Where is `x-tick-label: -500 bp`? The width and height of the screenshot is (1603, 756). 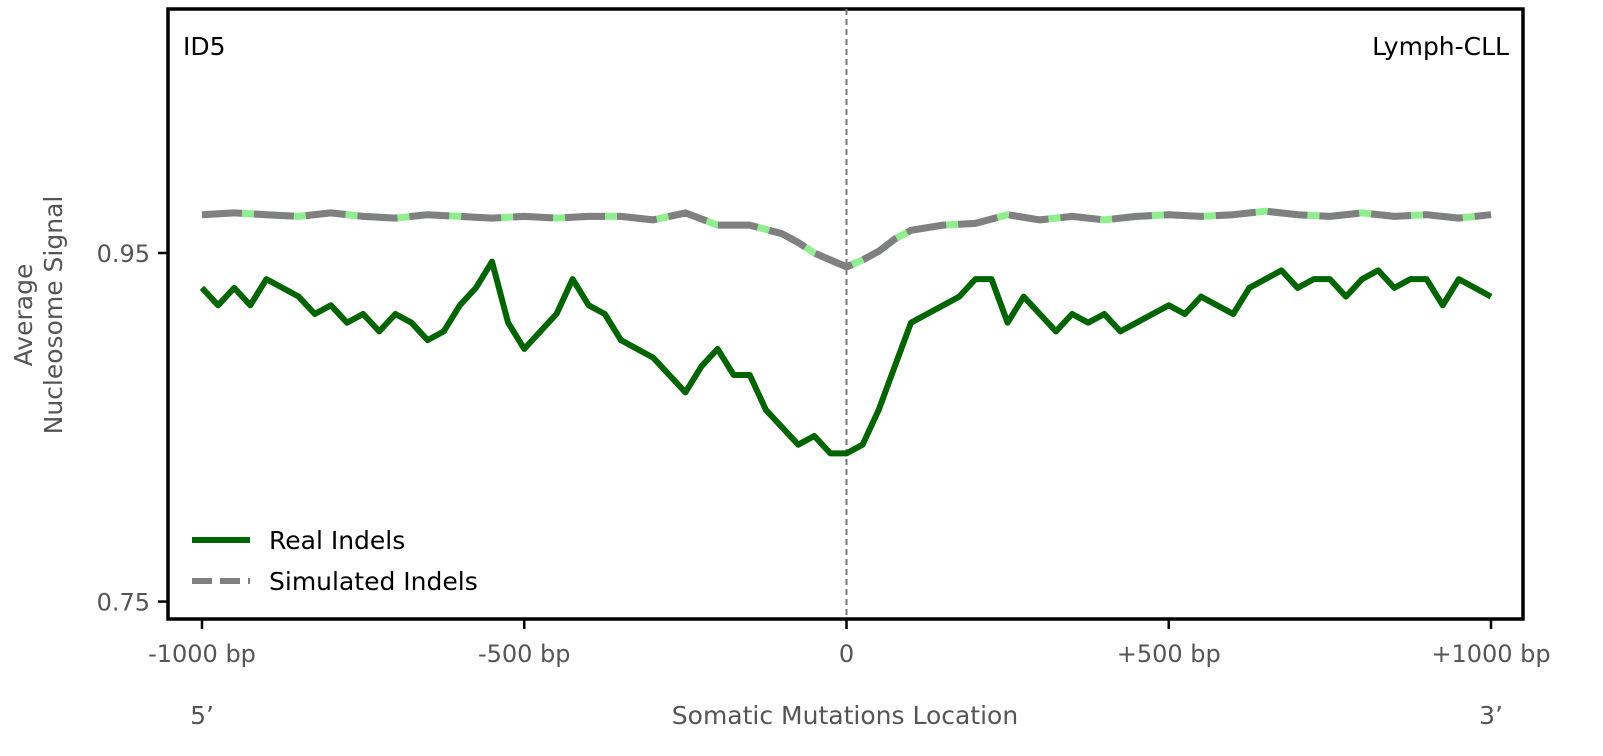
x-tick-label: -500 bp is located at coordinates (524, 654).